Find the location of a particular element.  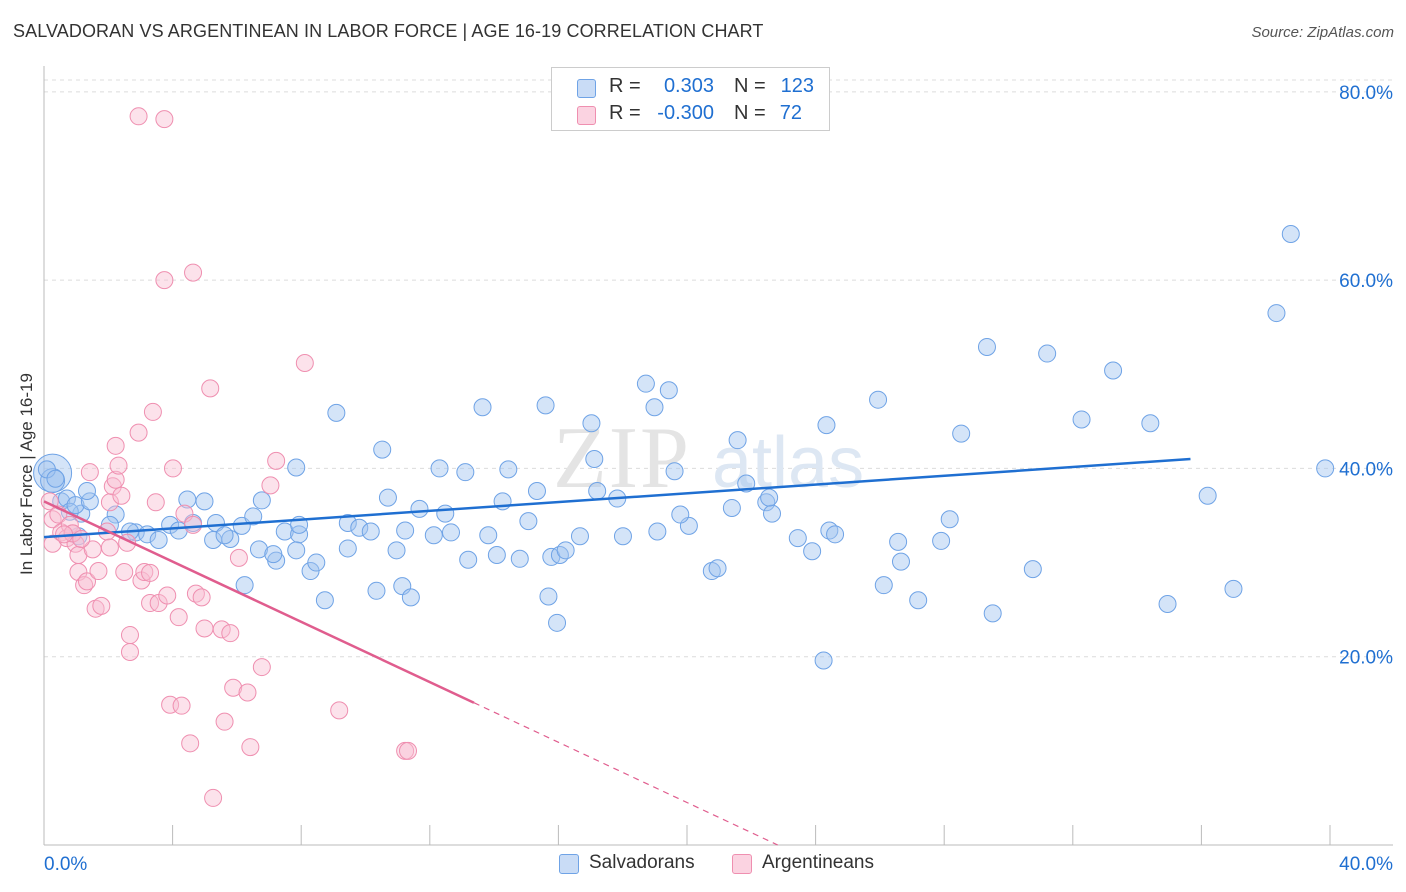

bottom-swatch-salvadorans is located at coordinates (569, 864).